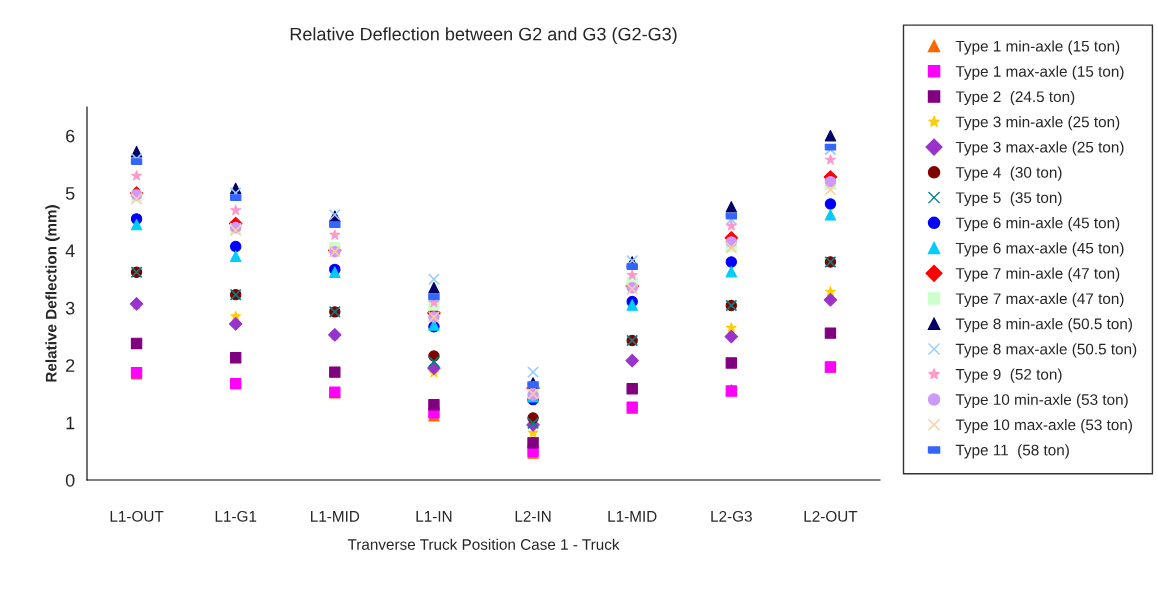  I want to click on y-tick-label: 3, so click(70, 308).